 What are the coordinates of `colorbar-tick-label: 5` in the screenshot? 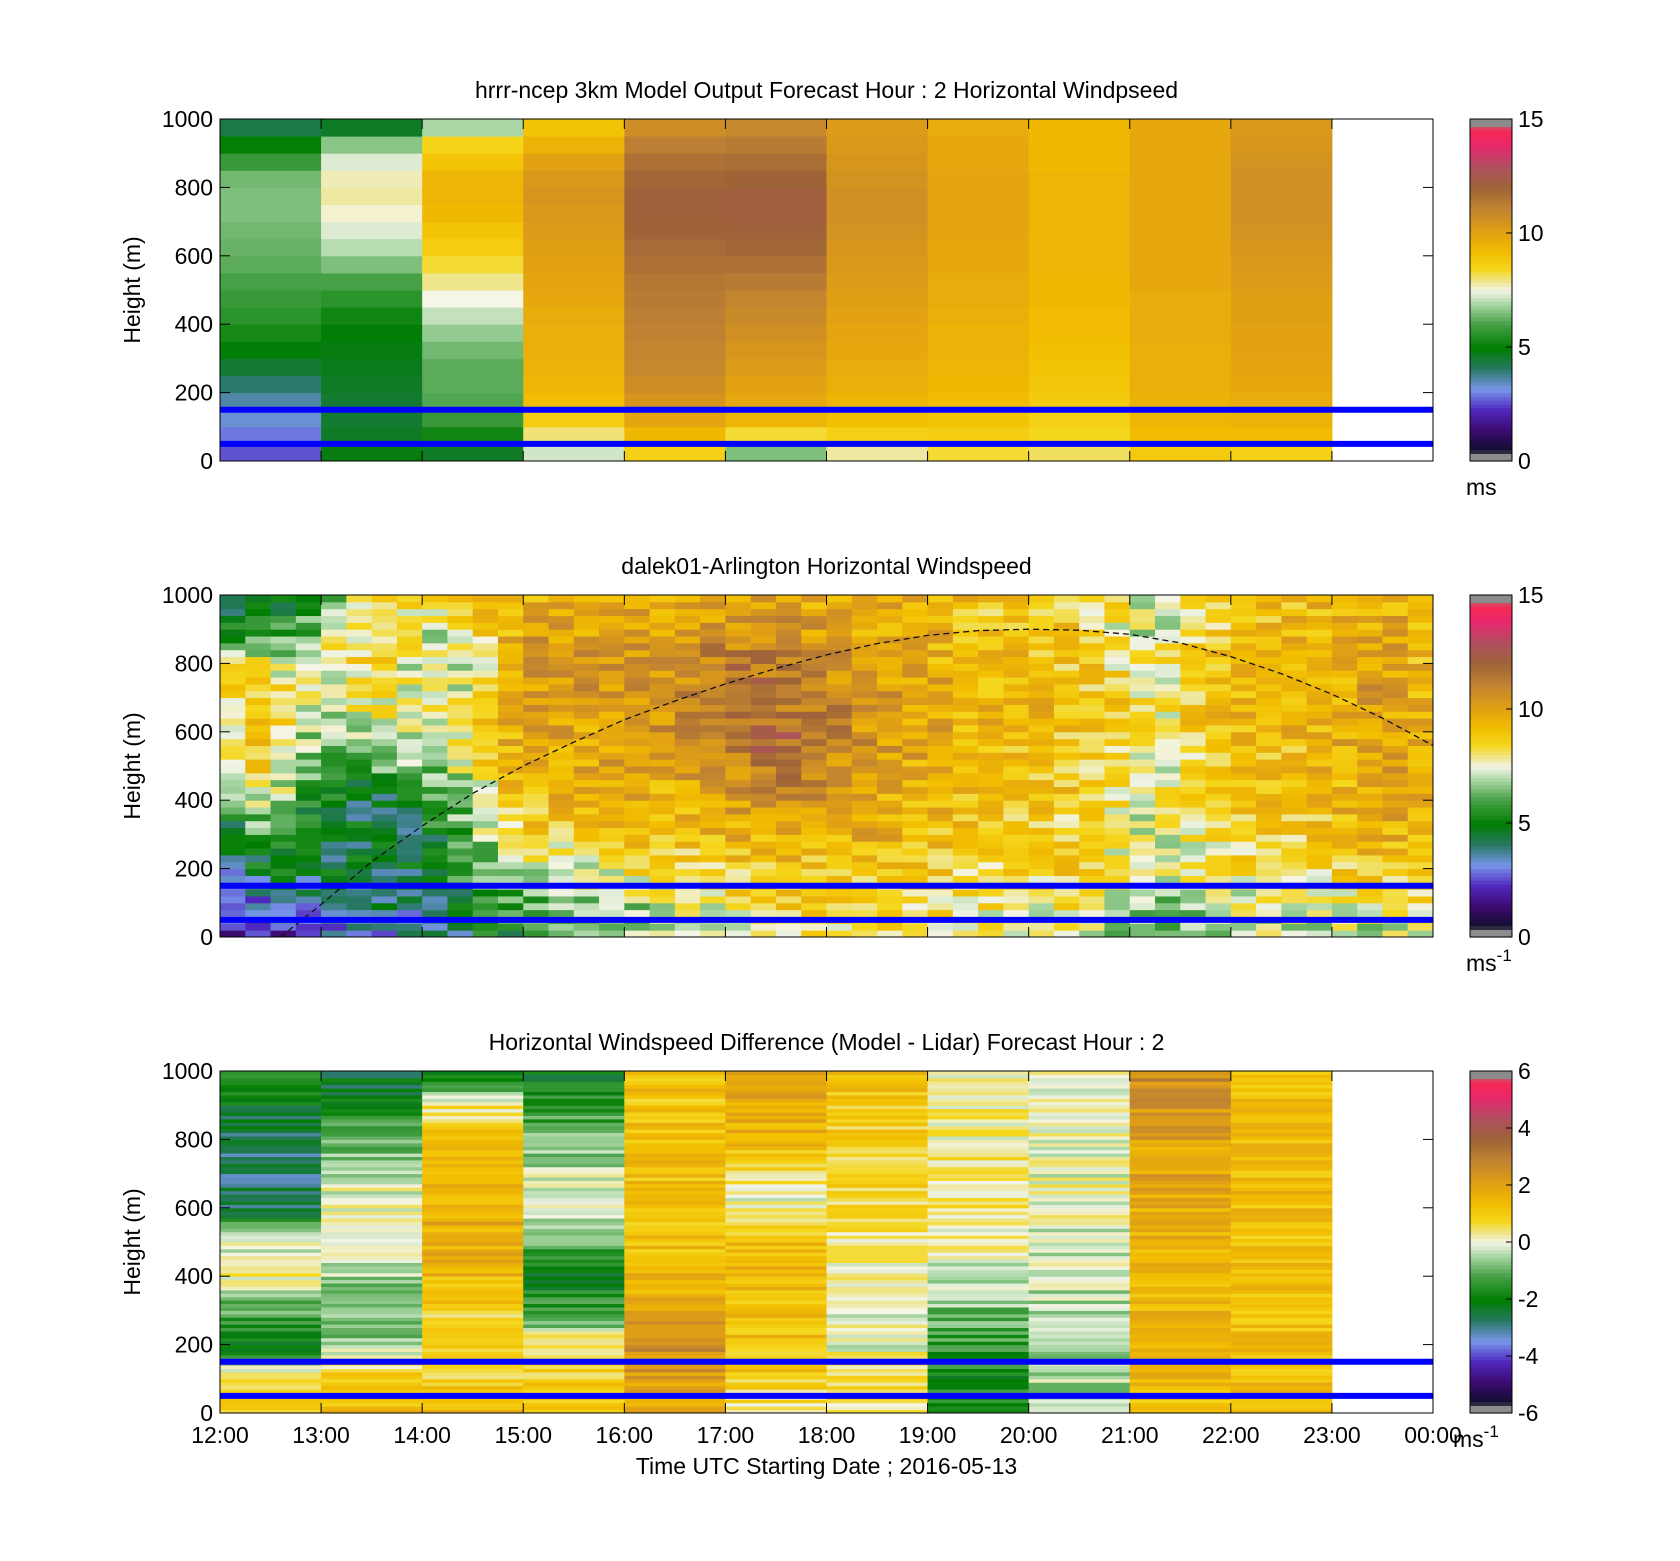 It's located at (1524, 823).